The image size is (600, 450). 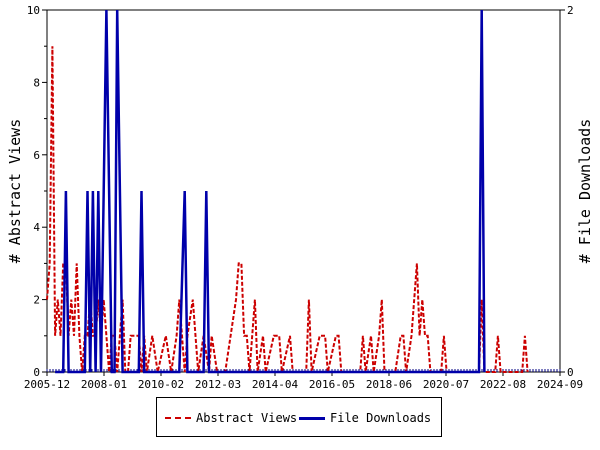 What do you see at coordinates (503, 384) in the screenshot?
I see `x-tick-label: 2022-08` at bounding box center [503, 384].